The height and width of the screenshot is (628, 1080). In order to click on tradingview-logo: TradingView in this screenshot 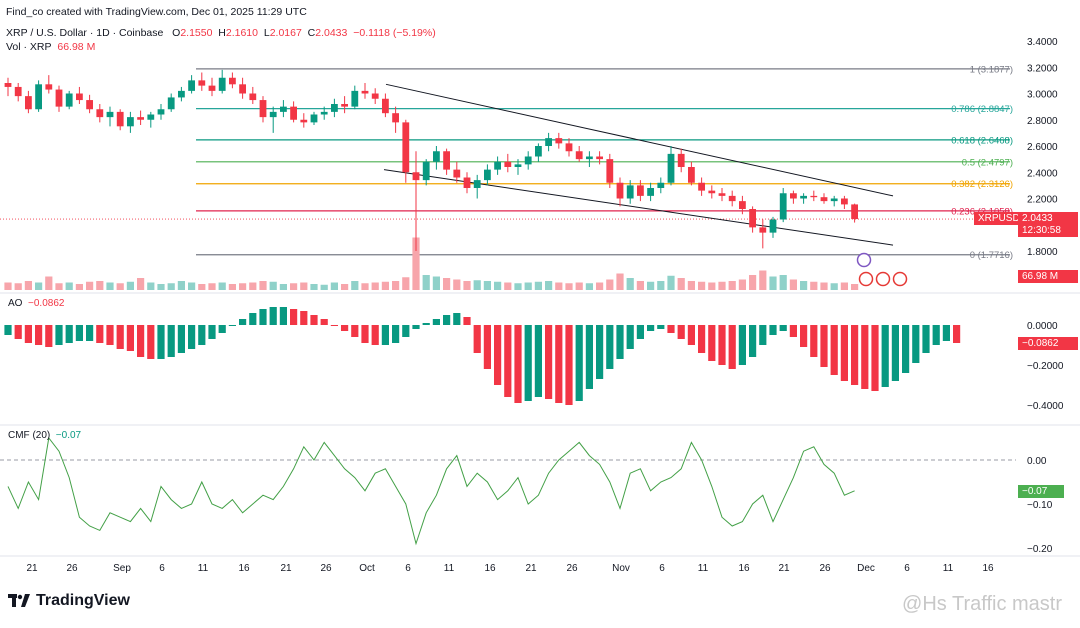, I will do `click(69, 601)`.